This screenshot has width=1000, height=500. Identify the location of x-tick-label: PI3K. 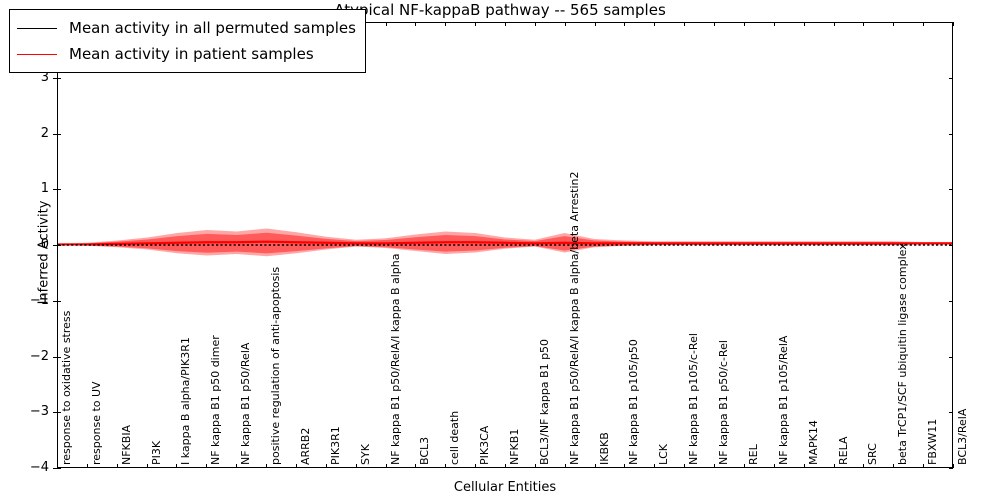
(156, 452).